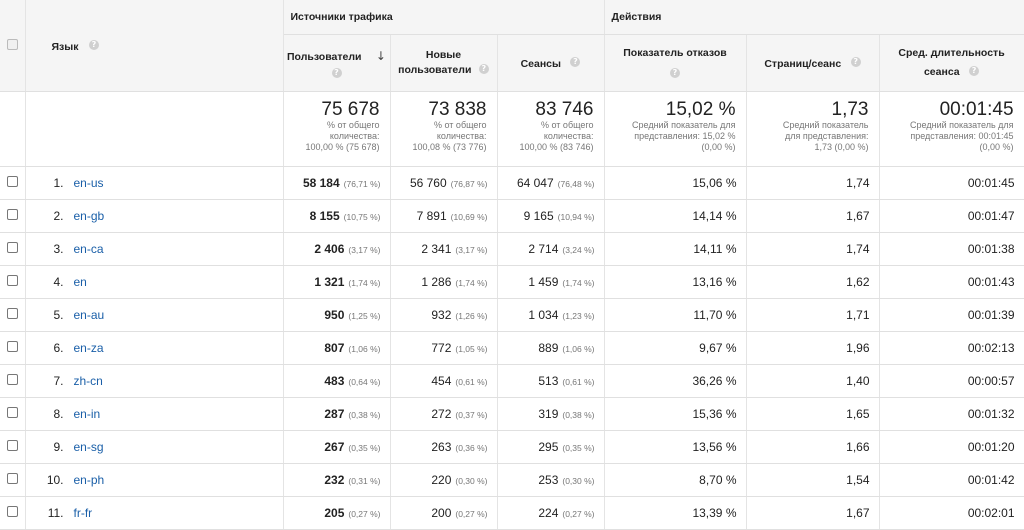  What do you see at coordinates (675, 513) in the screenshot?
I see `bounce-rate-cell: 13,39 %` at bounding box center [675, 513].